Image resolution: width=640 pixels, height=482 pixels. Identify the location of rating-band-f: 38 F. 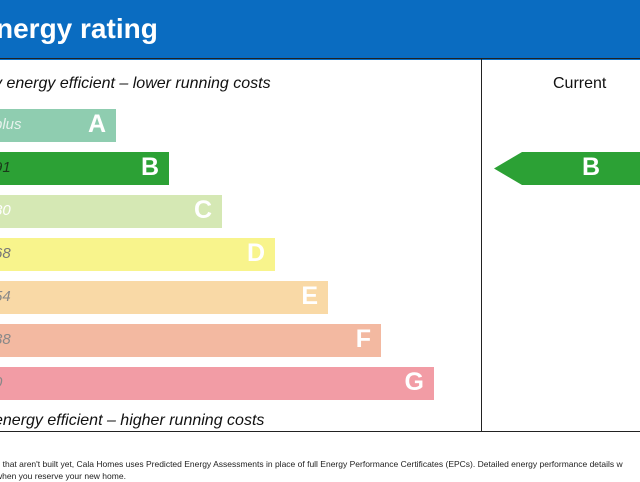
(190, 340).